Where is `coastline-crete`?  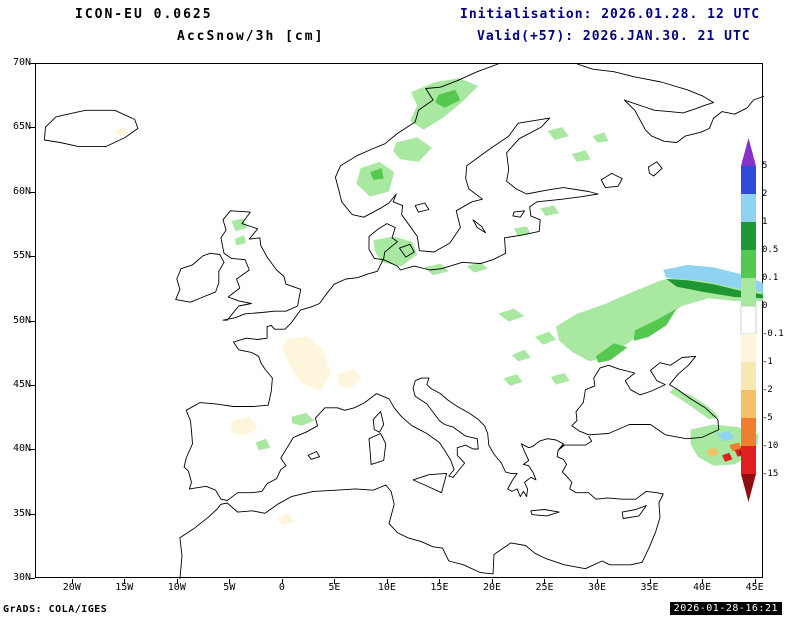 coastline-crete is located at coordinates (545, 513).